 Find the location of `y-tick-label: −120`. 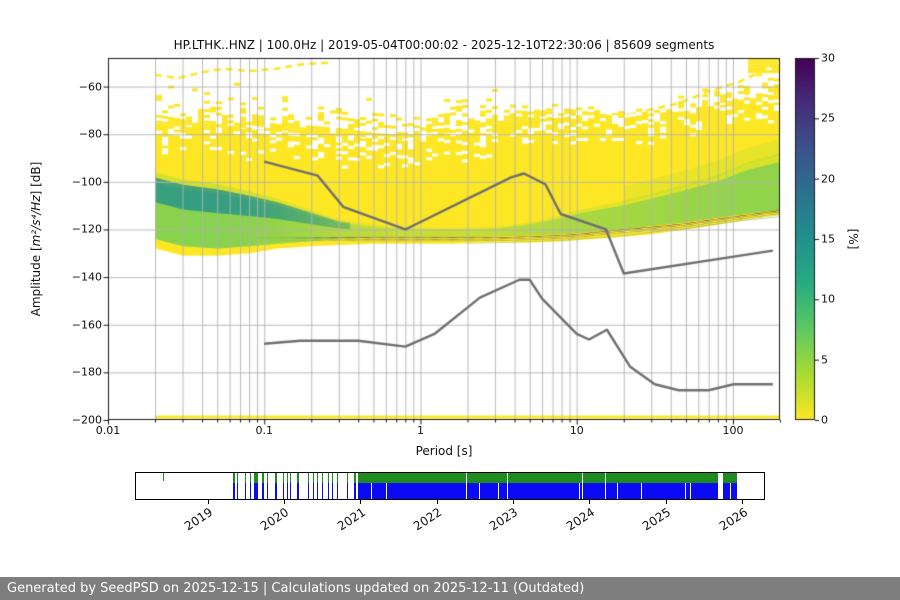

y-tick-label: −120 is located at coordinates (86, 229).